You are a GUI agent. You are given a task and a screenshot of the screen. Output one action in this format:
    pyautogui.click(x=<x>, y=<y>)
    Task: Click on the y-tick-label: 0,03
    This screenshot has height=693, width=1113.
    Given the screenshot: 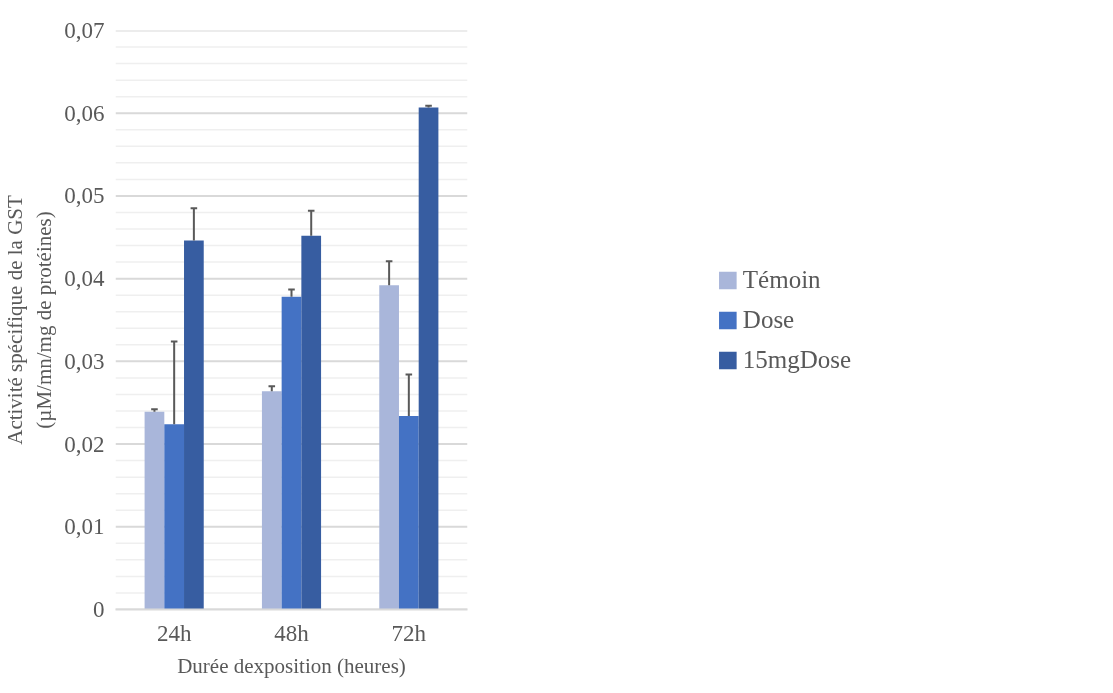 What is the action you would take?
    pyautogui.click(x=84, y=361)
    